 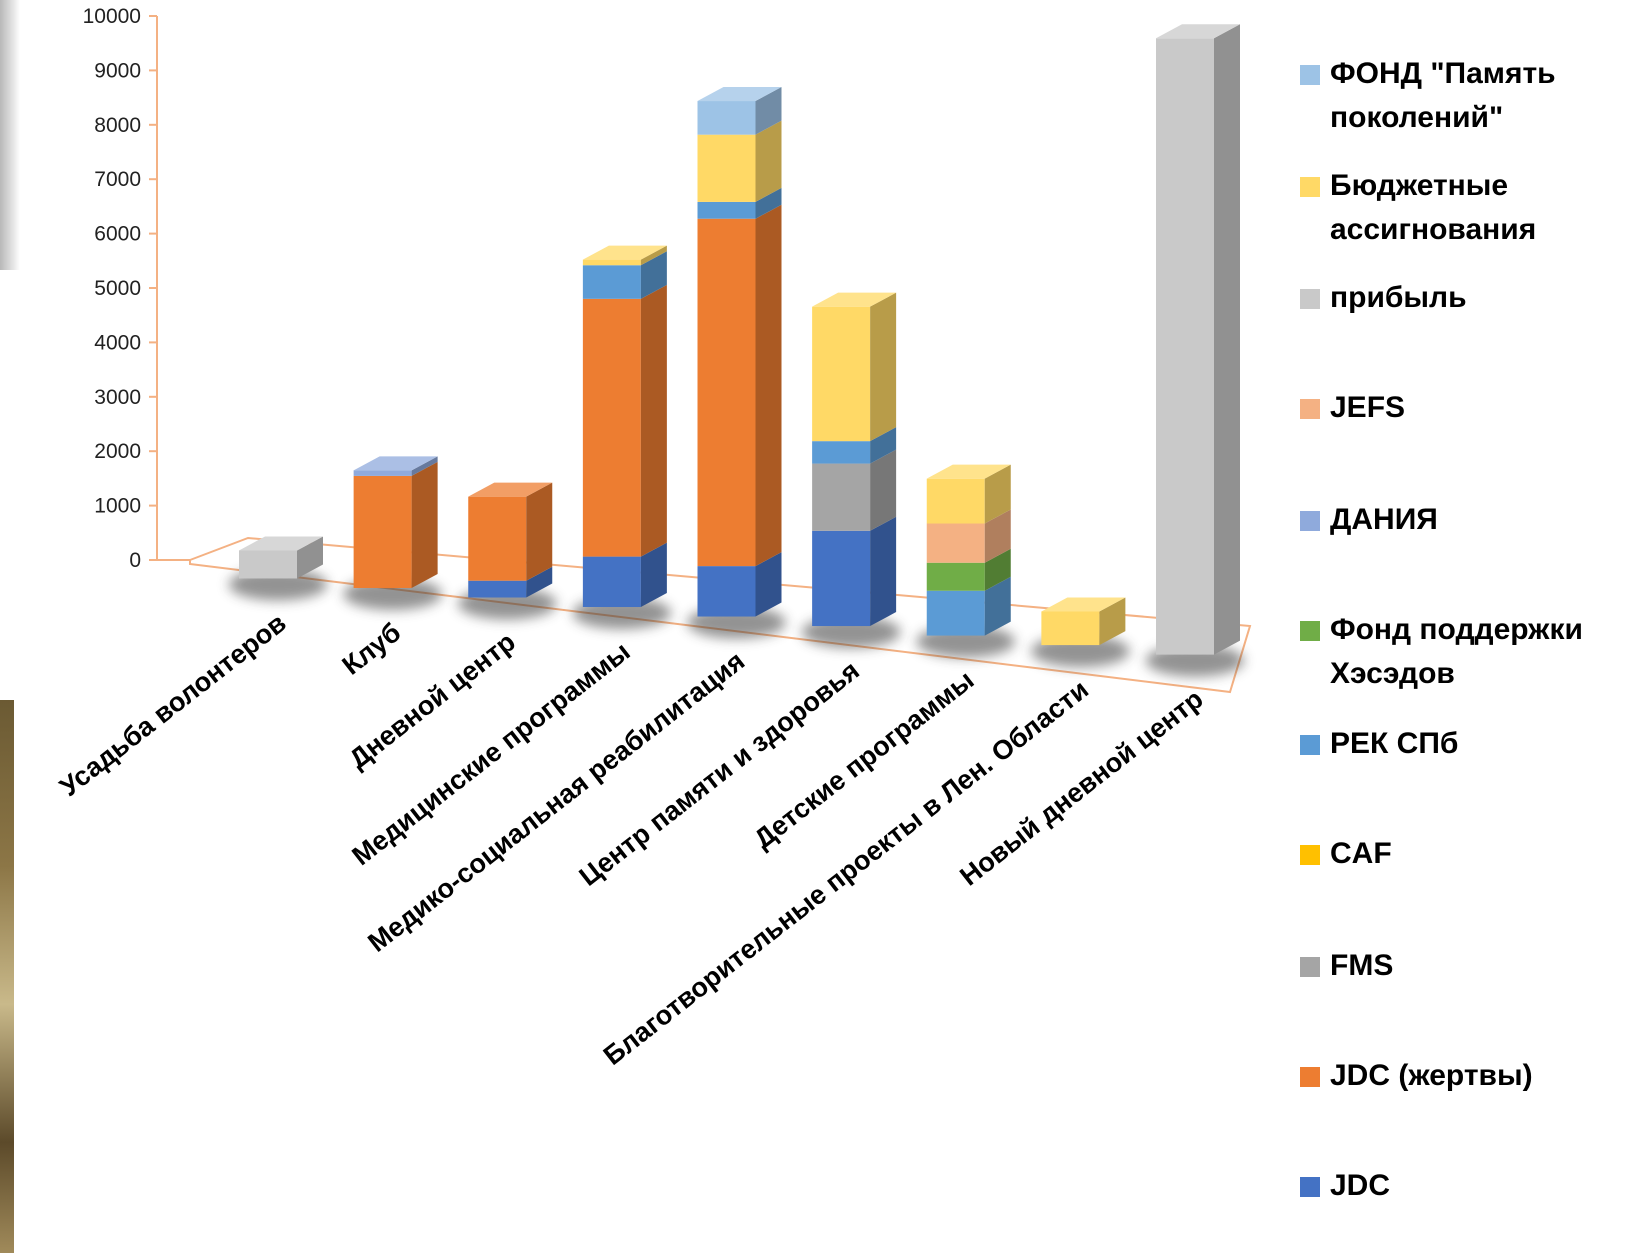 I want to click on legend-label: ФОНД "Память поколений", so click(x=1443, y=95).